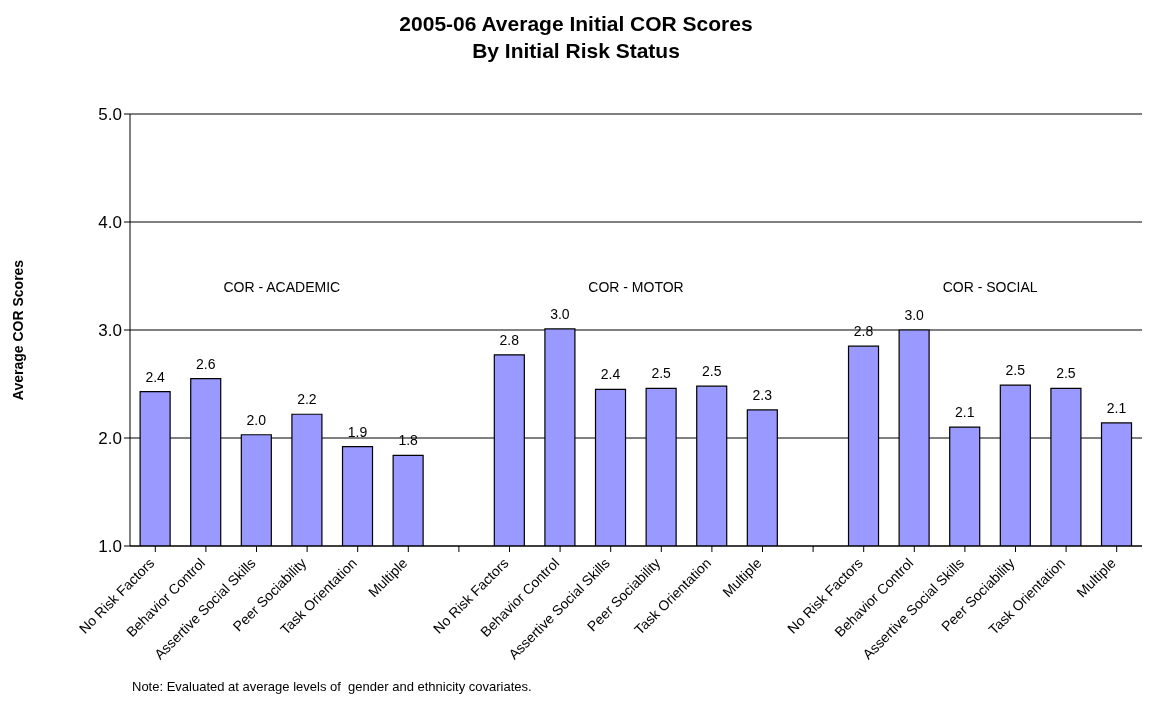 This screenshot has height=711, width=1152. What do you see at coordinates (332, 686) in the screenshot?
I see `text: Note: Evaluated at average levels of gender and ethnicity covariates.` at bounding box center [332, 686].